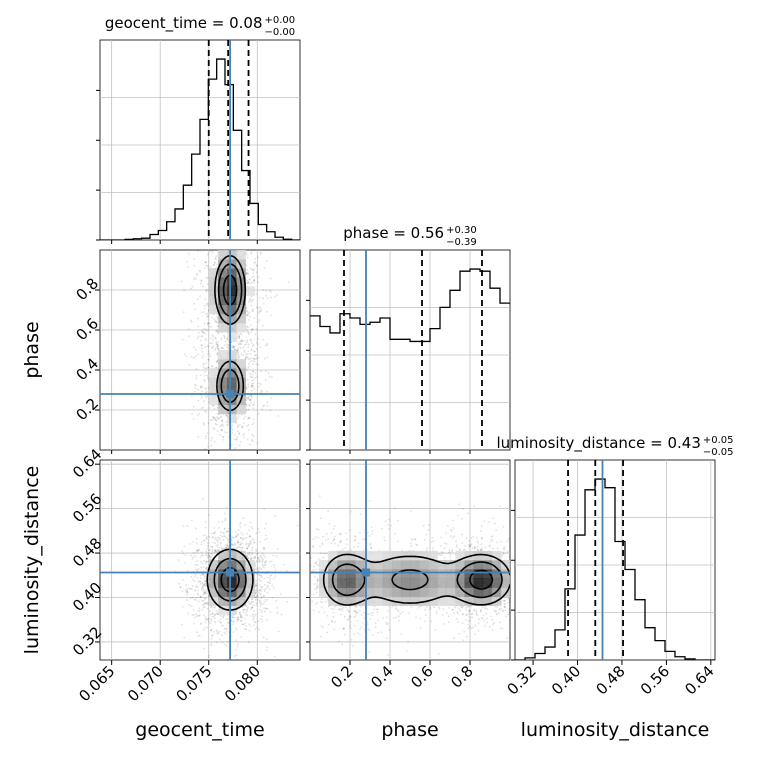 This screenshot has width=760, height=760. Describe the element at coordinates (598, 443) in the screenshot. I see `title-luminosity_distance: luminosity_distance = 0.43` at that location.